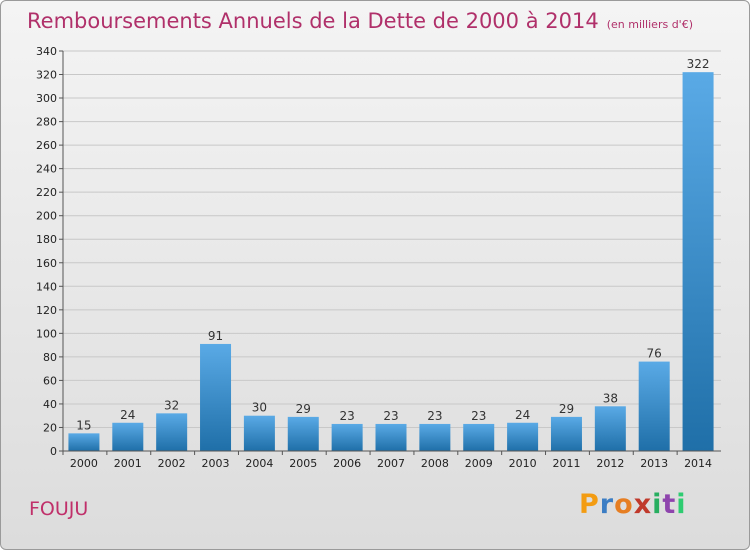 The height and width of the screenshot is (550, 750). I want to click on bar-2002, so click(172, 432).